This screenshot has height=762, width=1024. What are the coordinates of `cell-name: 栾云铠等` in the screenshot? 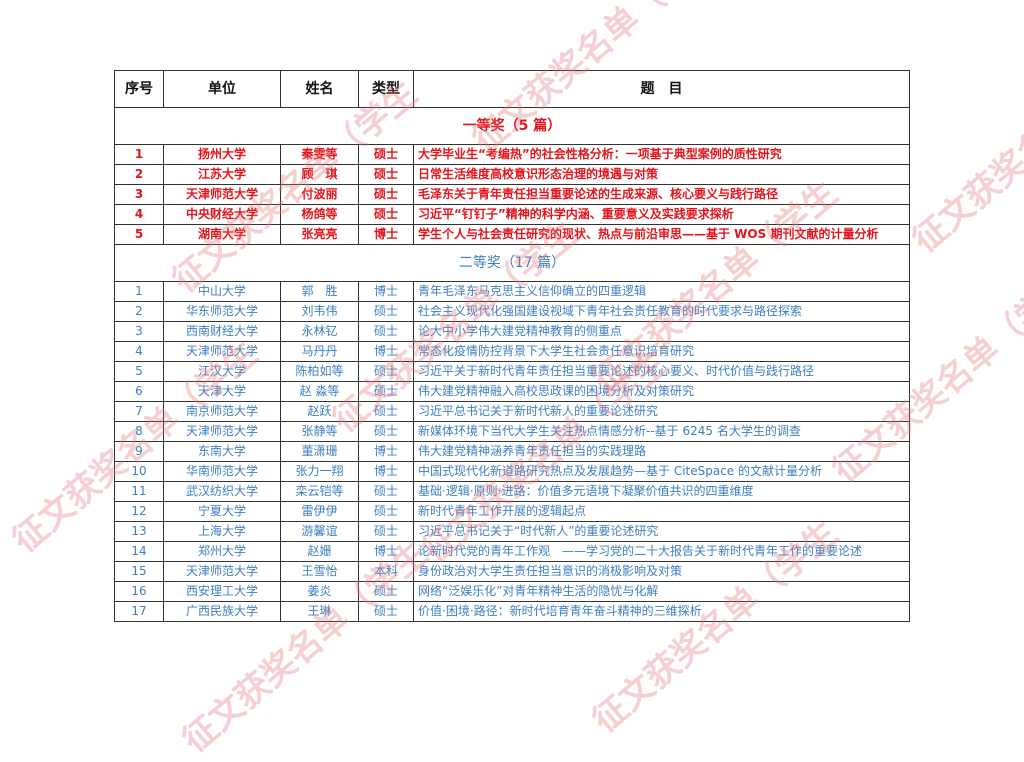 It's located at (319, 491).